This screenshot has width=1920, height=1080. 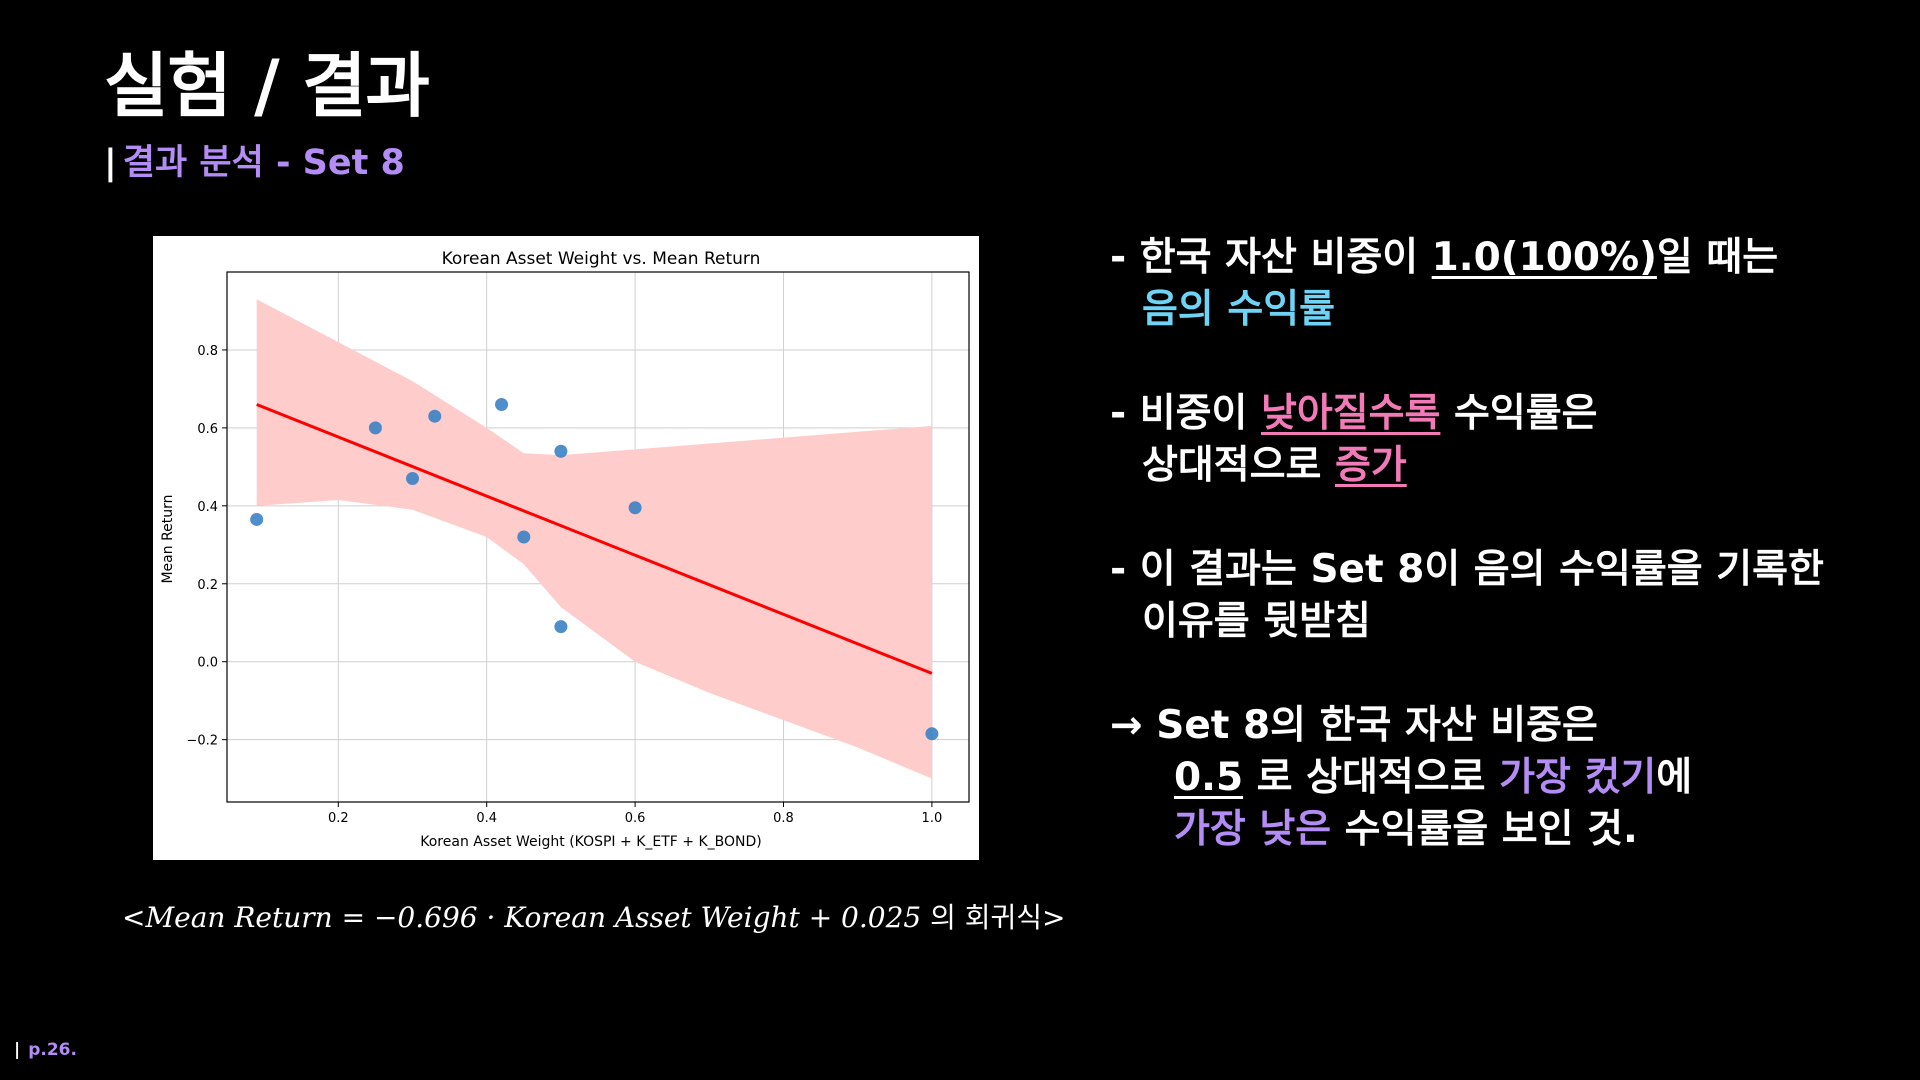 I want to click on y-axis-label: Mean Return, so click(x=168, y=538).